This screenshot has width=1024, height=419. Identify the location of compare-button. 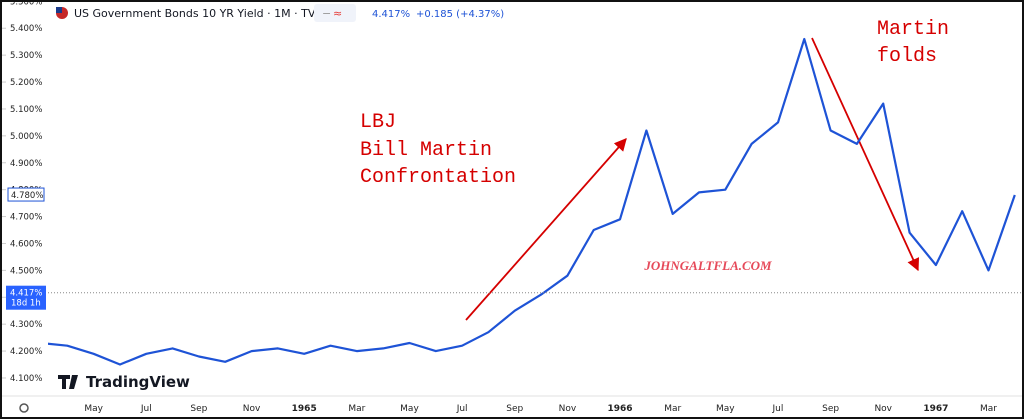
(335, 13).